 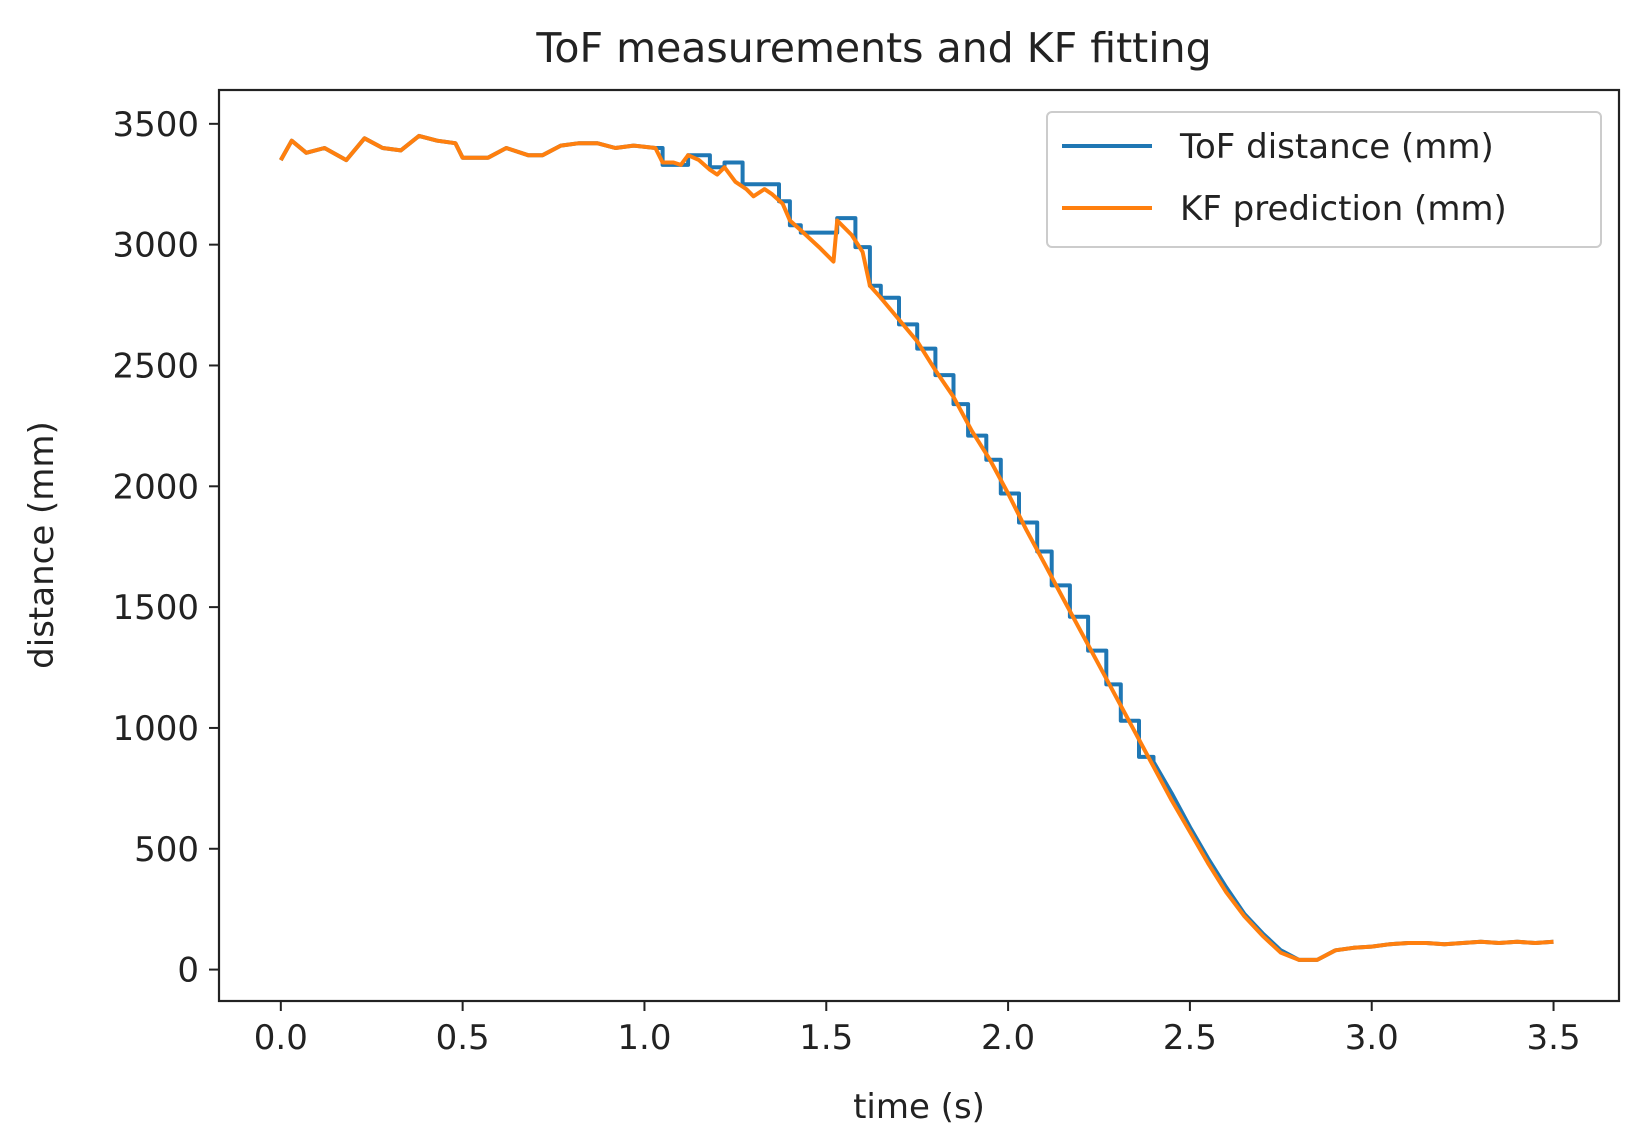 I want to click on x-tick-label: 0.5, so click(x=463, y=1038).